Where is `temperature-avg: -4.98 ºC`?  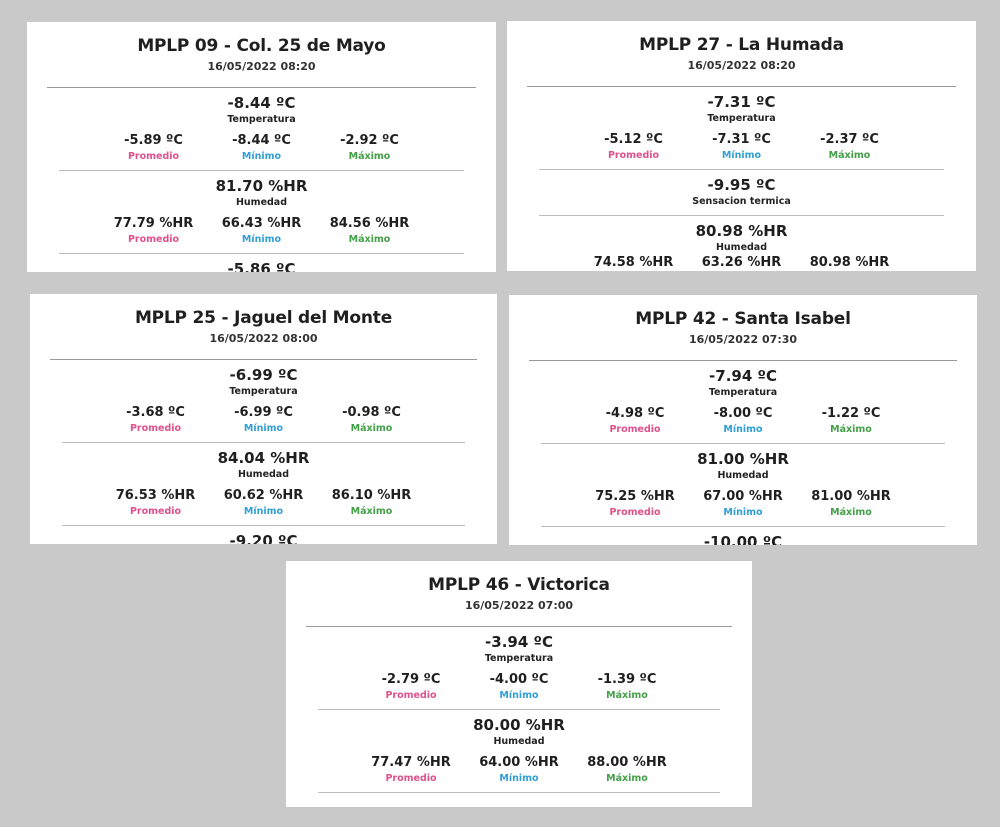
temperature-avg: -4.98 ºC is located at coordinates (635, 413).